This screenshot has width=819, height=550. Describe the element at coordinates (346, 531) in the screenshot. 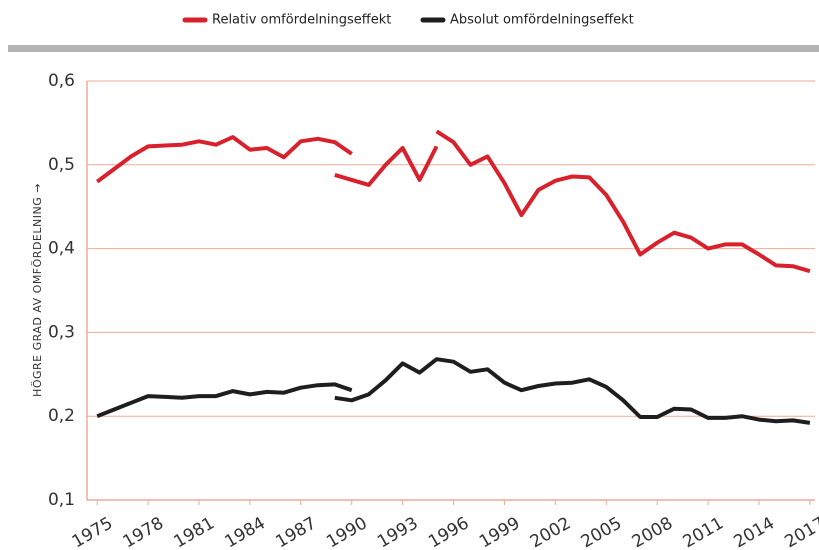

I see `x-tick-label: 1990` at that location.